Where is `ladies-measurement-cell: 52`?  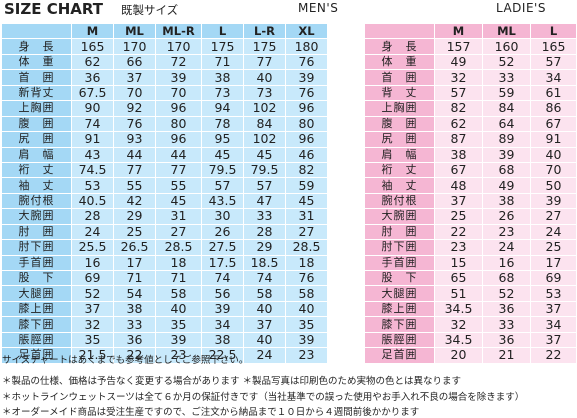 ladies-measurement-cell: 52 is located at coordinates (506, 62).